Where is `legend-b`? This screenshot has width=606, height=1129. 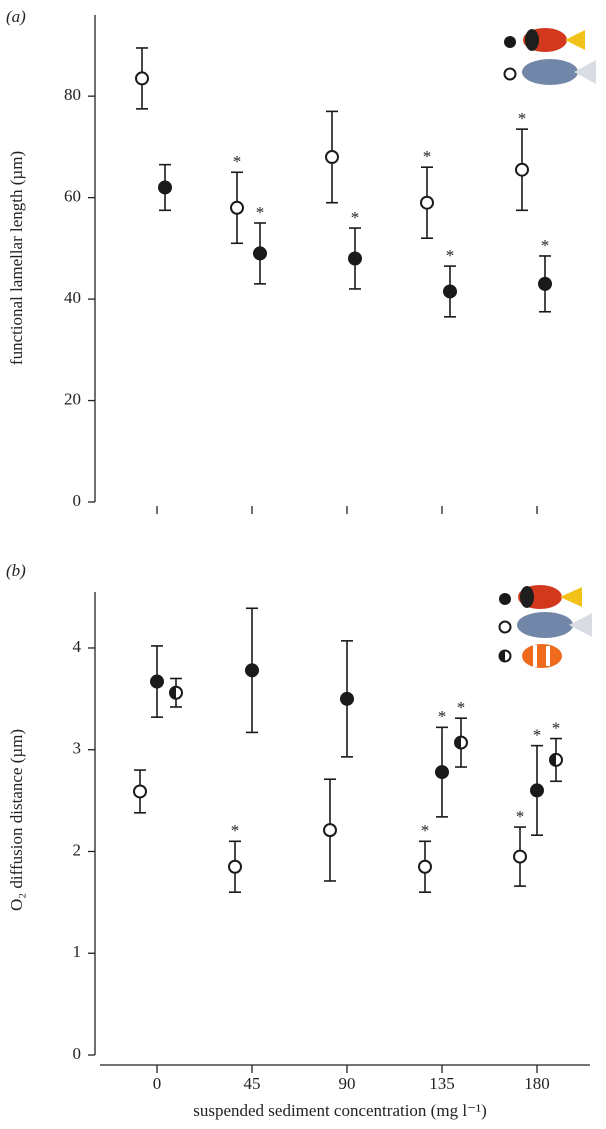 legend-b is located at coordinates (545, 626).